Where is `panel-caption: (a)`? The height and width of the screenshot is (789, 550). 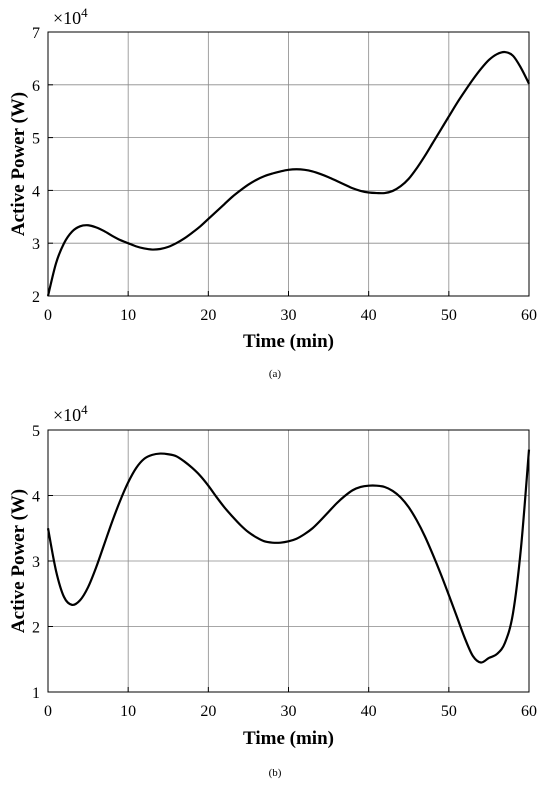
panel-caption: (a) is located at coordinates (275, 374).